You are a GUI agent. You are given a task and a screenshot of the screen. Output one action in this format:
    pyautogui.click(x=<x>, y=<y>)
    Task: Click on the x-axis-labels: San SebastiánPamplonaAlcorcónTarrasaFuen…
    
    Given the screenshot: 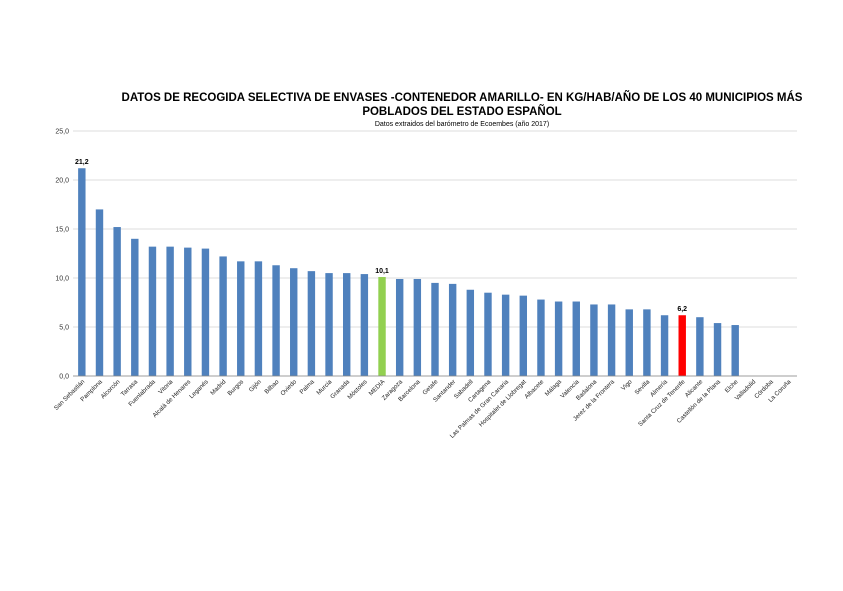 What is the action you would take?
    pyautogui.click(x=423, y=409)
    